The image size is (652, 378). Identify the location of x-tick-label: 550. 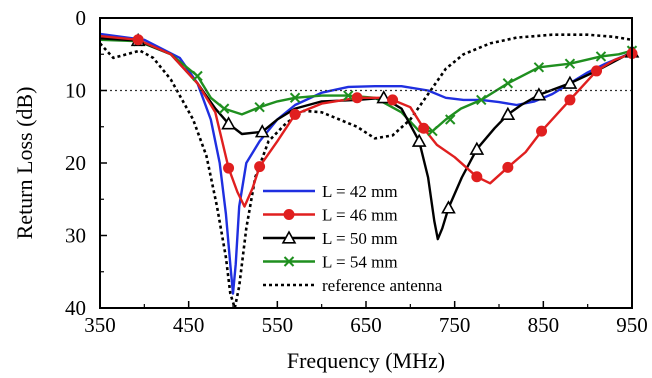
(278, 325).